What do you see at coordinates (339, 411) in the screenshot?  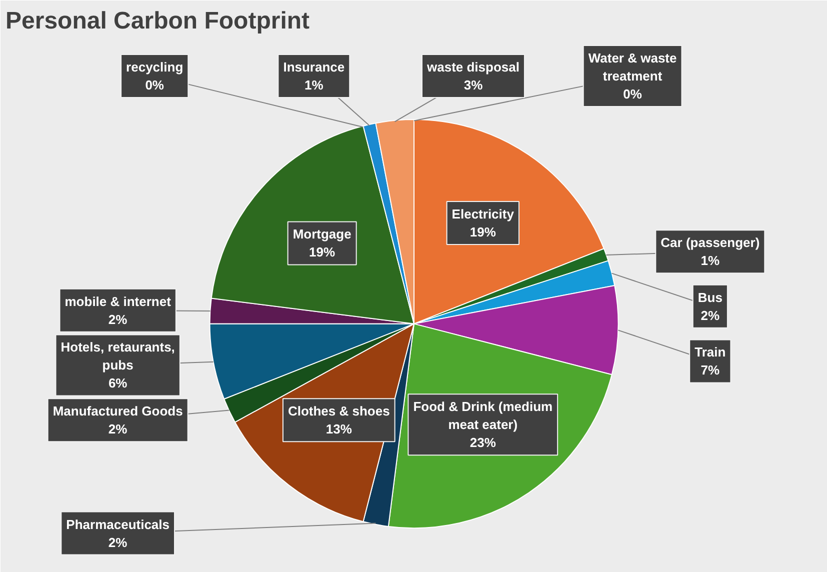 I see `slice-label: Clothes & shoes` at bounding box center [339, 411].